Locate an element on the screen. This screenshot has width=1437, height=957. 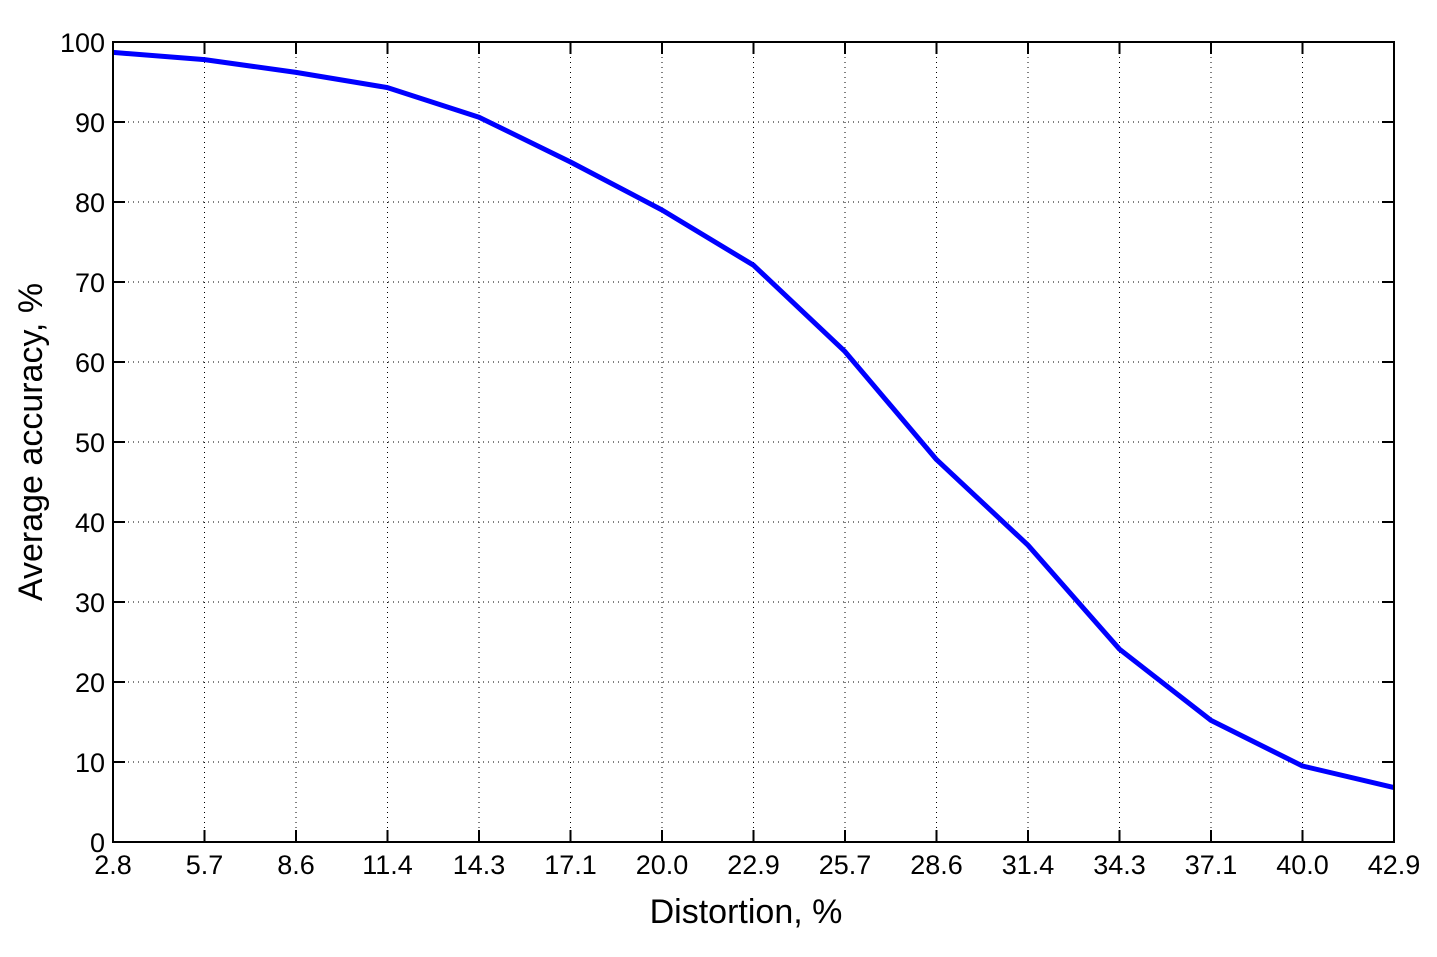
x-tick-label: 34.3 is located at coordinates (1119, 865).